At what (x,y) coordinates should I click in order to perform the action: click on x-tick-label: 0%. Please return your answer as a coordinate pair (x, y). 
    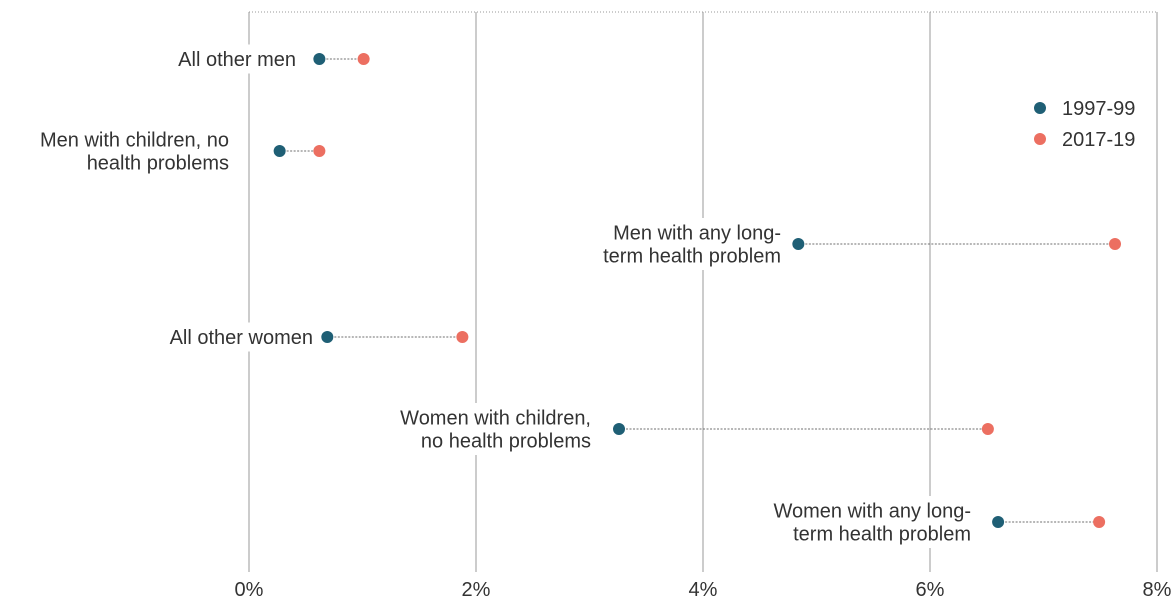
    Looking at the image, I should click on (249, 590).